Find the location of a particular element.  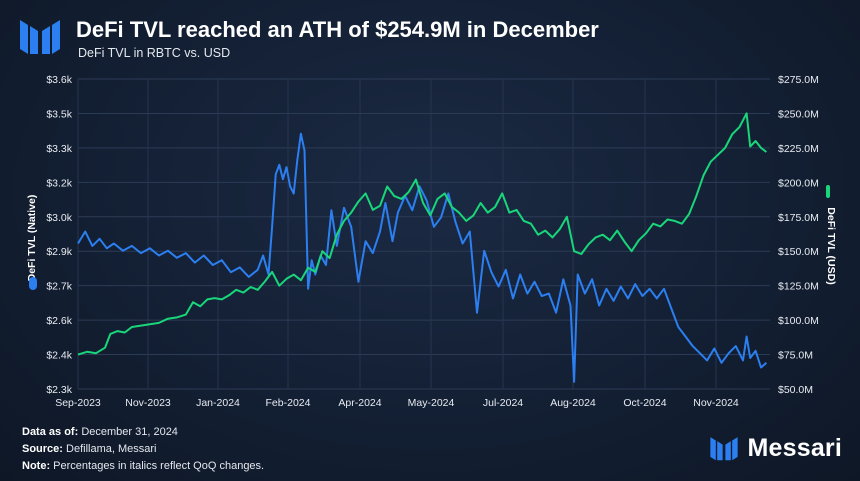

y-right-tick-label: $50.0M is located at coordinates (795, 390).